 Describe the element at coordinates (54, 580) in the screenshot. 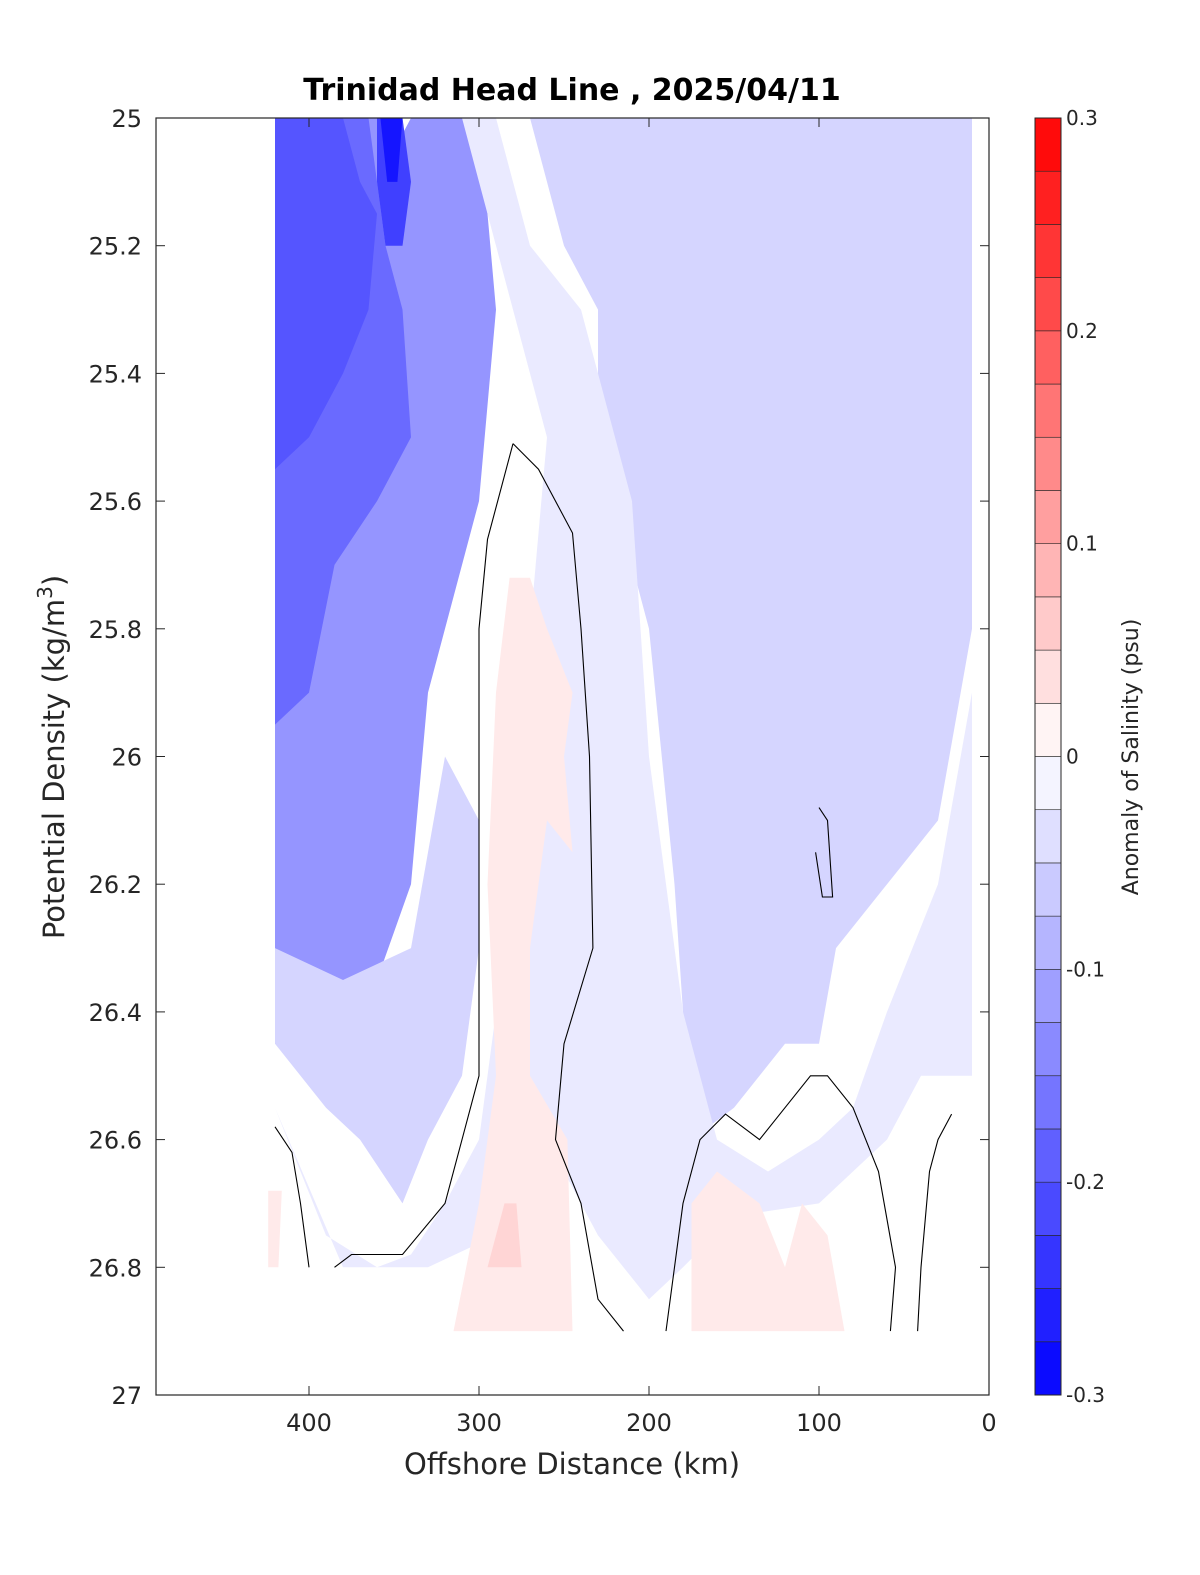

I see `y-axis-label-suffix: )` at that location.